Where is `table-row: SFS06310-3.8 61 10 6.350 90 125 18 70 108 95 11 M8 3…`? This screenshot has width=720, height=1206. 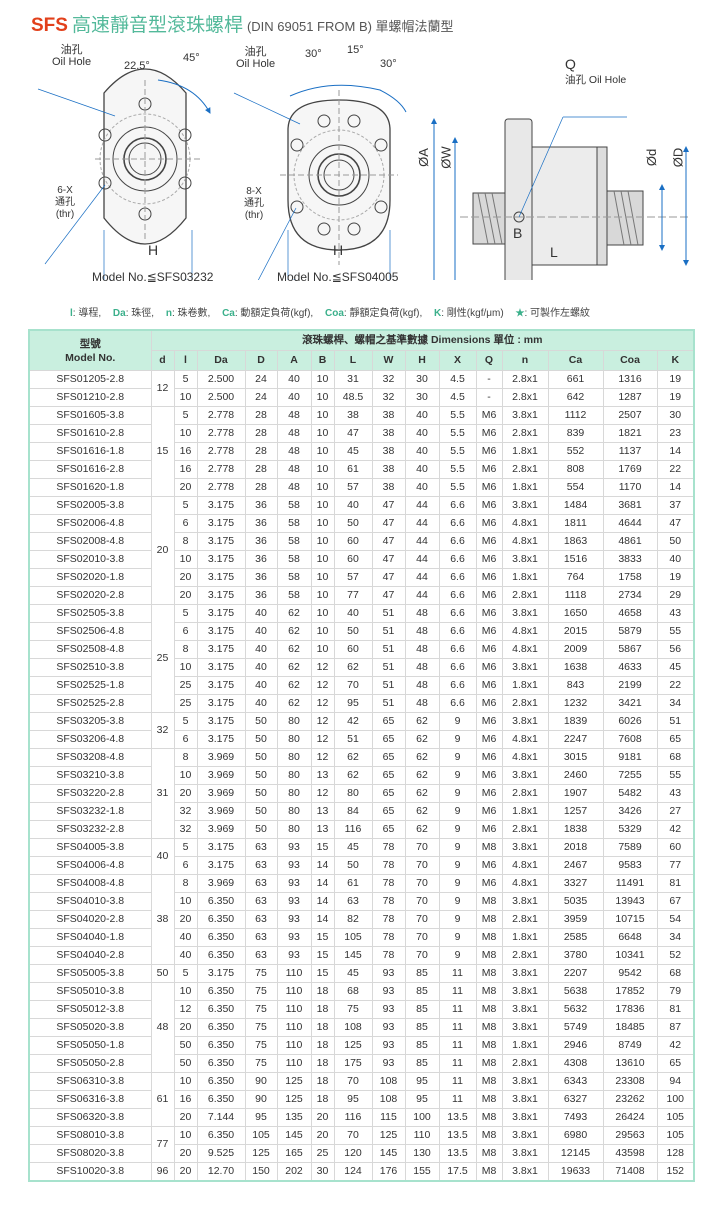 table-row: SFS06310-3.8 61 10 6.350 90 125 18 70 108 95 11 M8 3… is located at coordinates (361, 1099).